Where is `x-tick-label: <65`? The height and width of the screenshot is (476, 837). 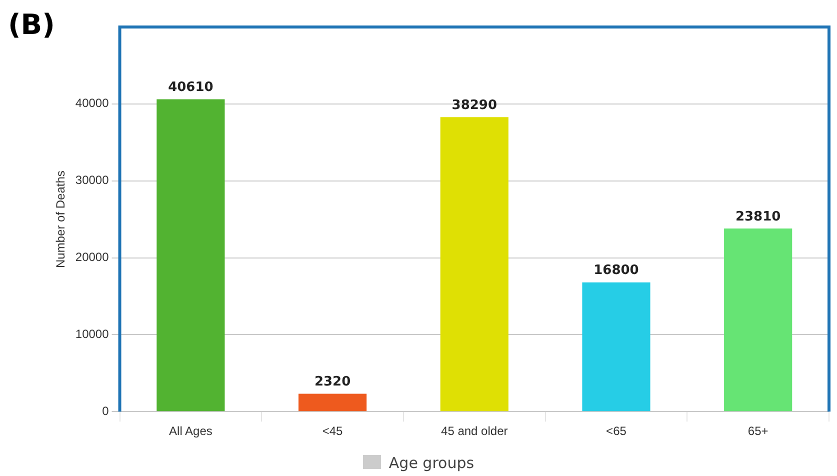 x-tick-label: <65 is located at coordinates (616, 431).